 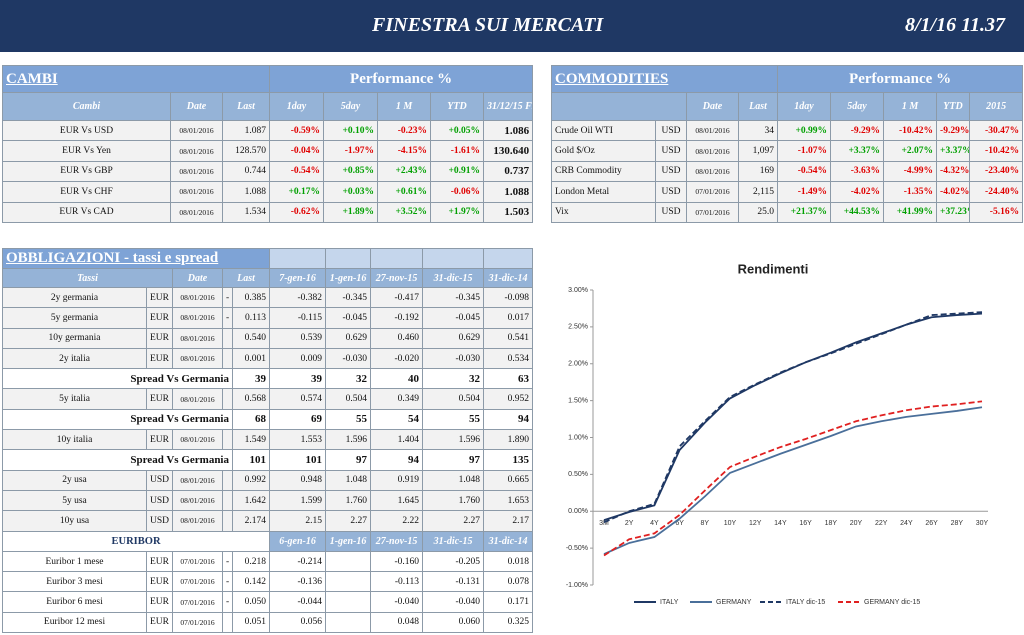 I want to click on table-cell: 0.574, so click(x=298, y=399).